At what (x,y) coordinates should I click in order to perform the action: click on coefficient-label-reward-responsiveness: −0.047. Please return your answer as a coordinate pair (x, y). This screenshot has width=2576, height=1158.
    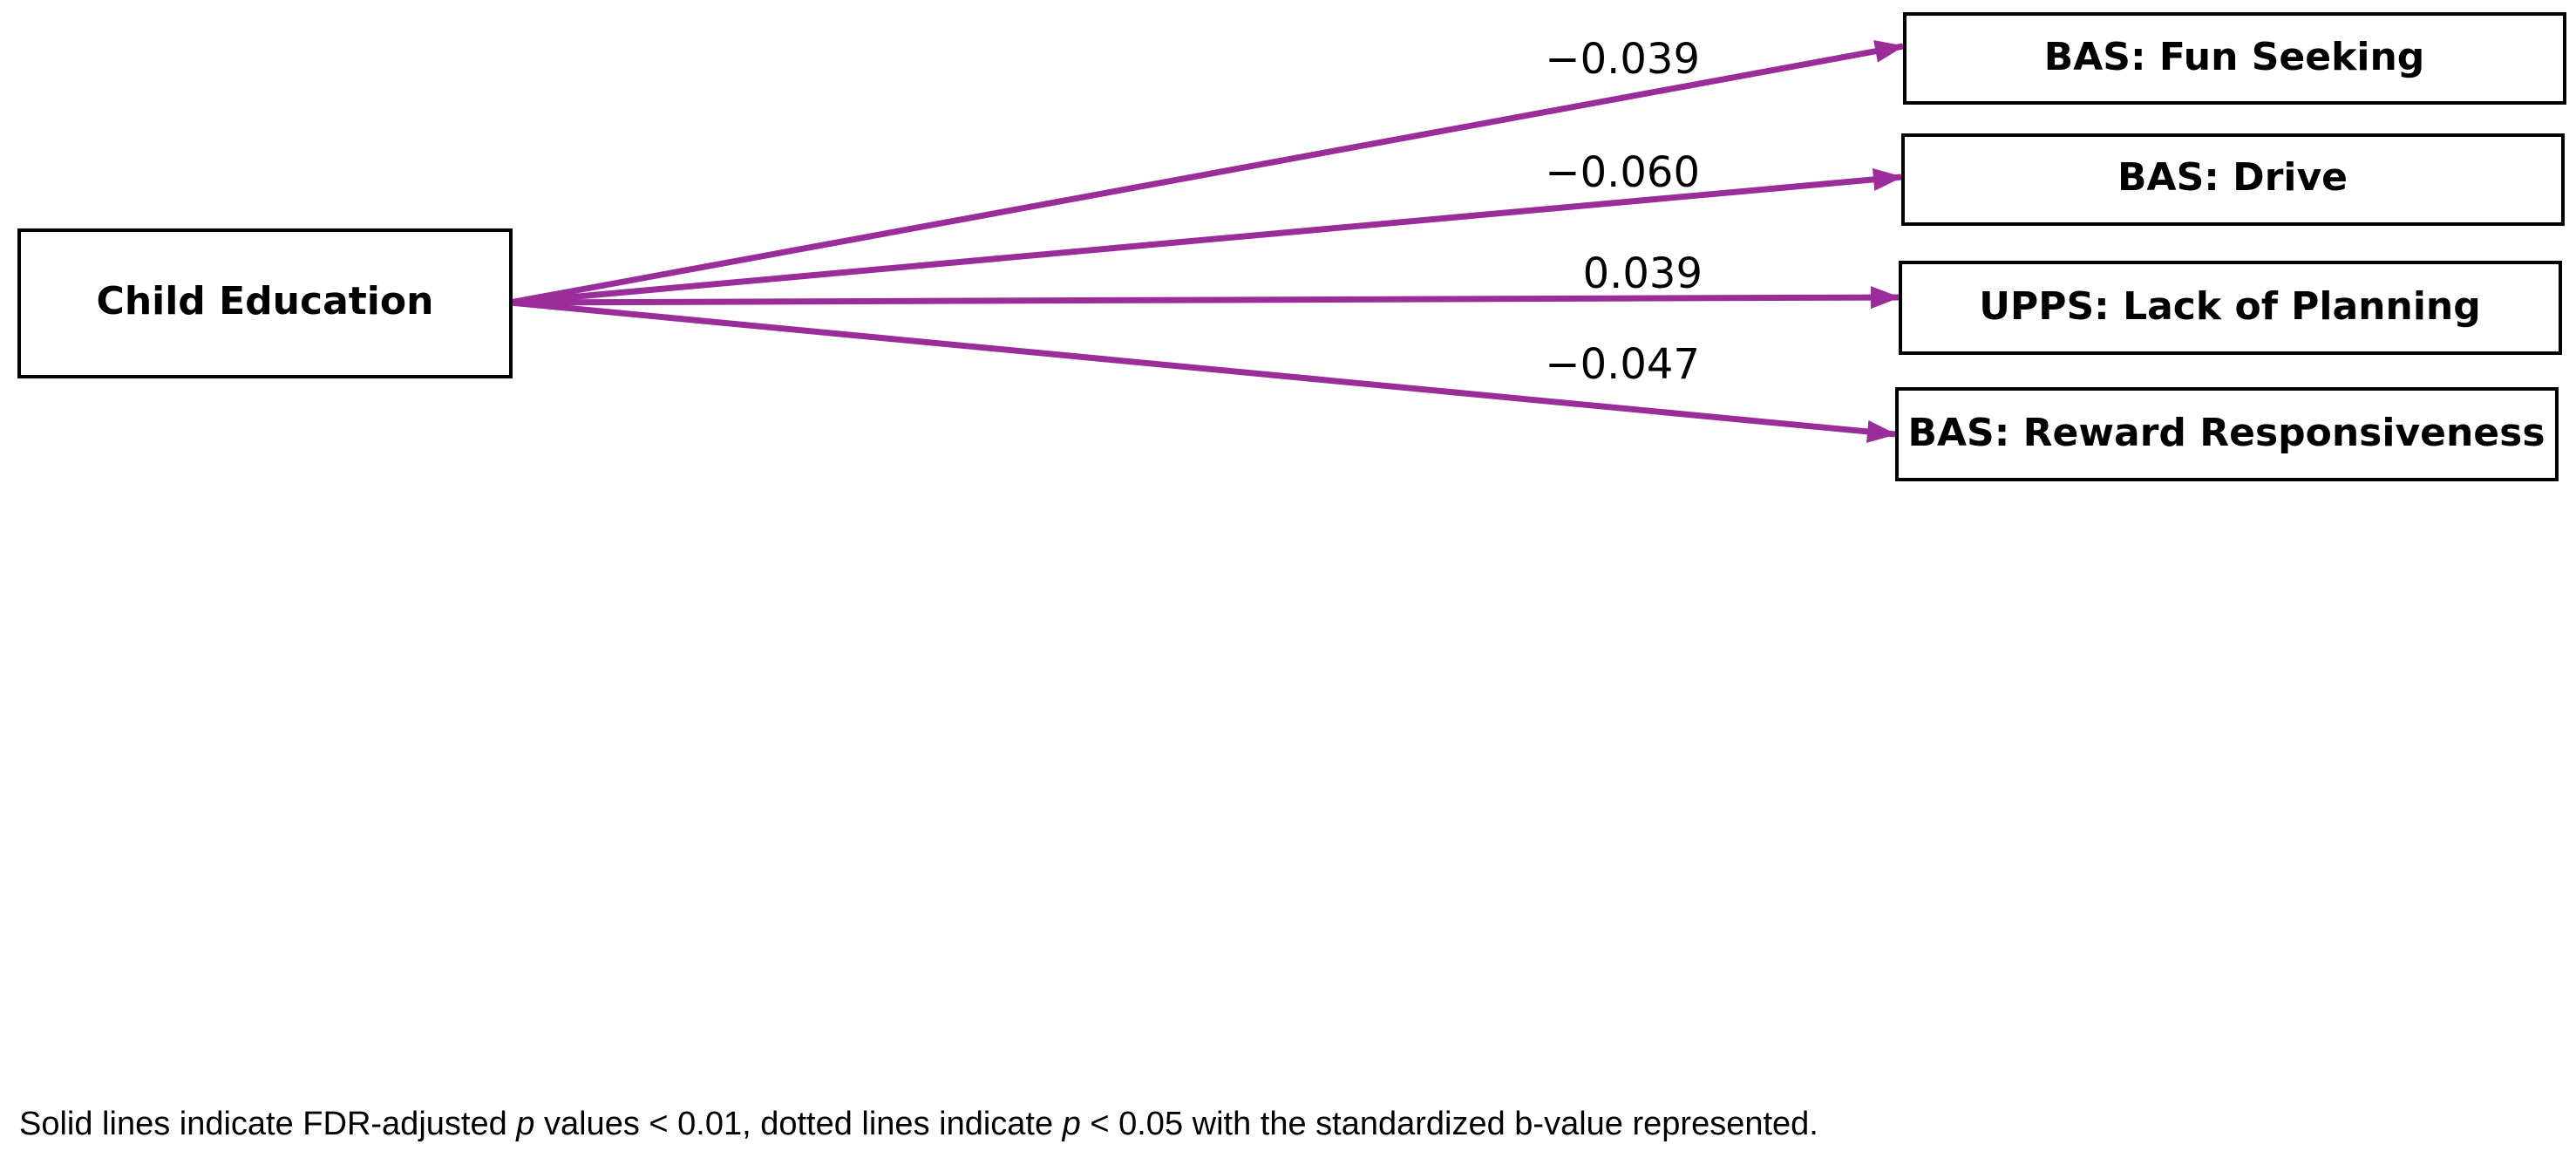
    Looking at the image, I should click on (1622, 364).